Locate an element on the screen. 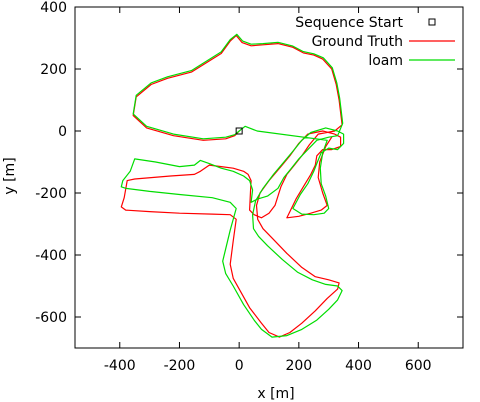 The image size is (480, 402). x-axis-label: x [m] is located at coordinates (275, 394).